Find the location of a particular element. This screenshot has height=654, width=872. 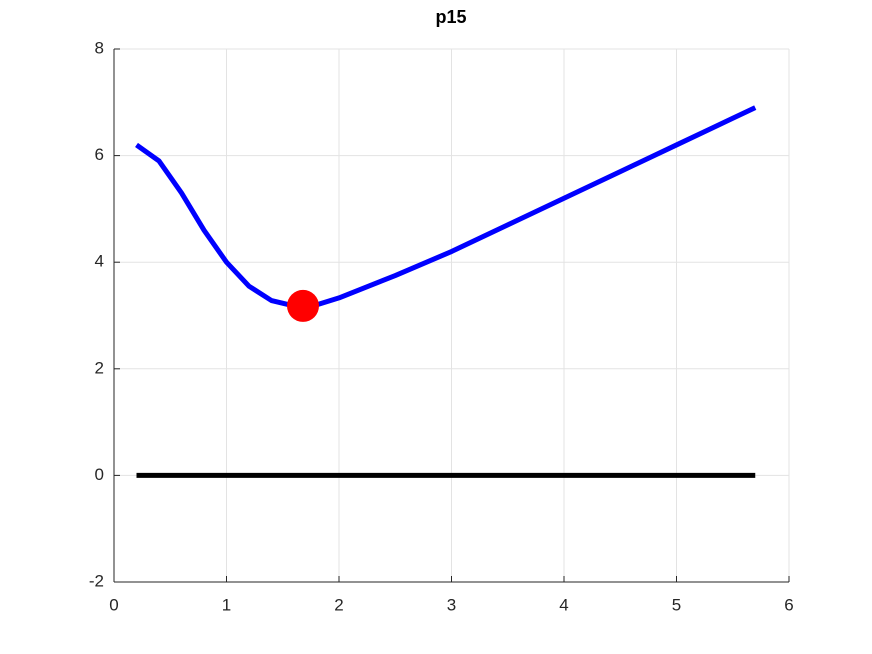

y-tick-label: 4 is located at coordinates (99, 261).